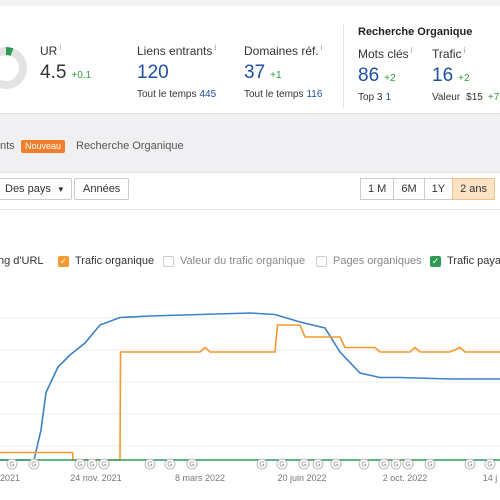 Image resolution: width=500 pixels, height=500 pixels. I want to click on legend-organic-traffic: ✓ Trafic organique, so click(106, 261).